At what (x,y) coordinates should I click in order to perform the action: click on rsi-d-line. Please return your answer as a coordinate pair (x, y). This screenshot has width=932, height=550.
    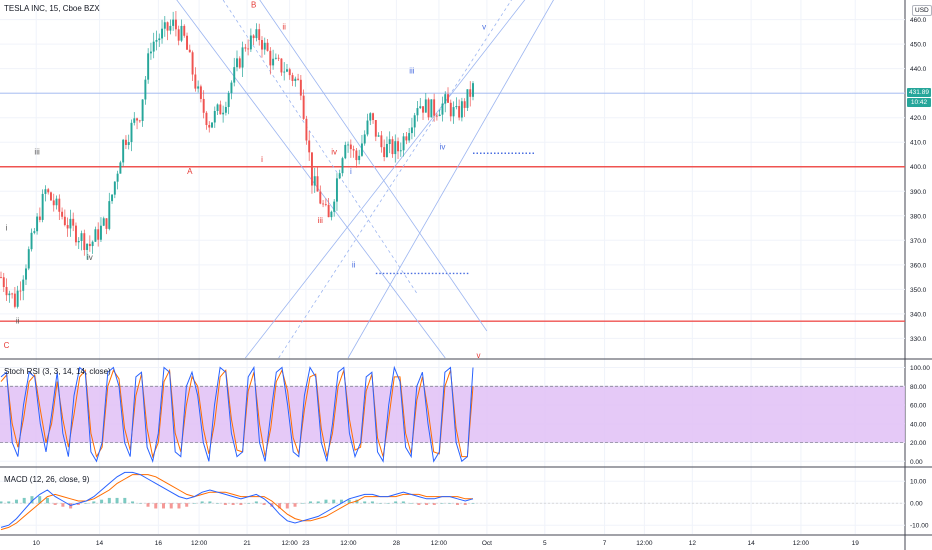
    Looking at the image, I should click on (237, 413).